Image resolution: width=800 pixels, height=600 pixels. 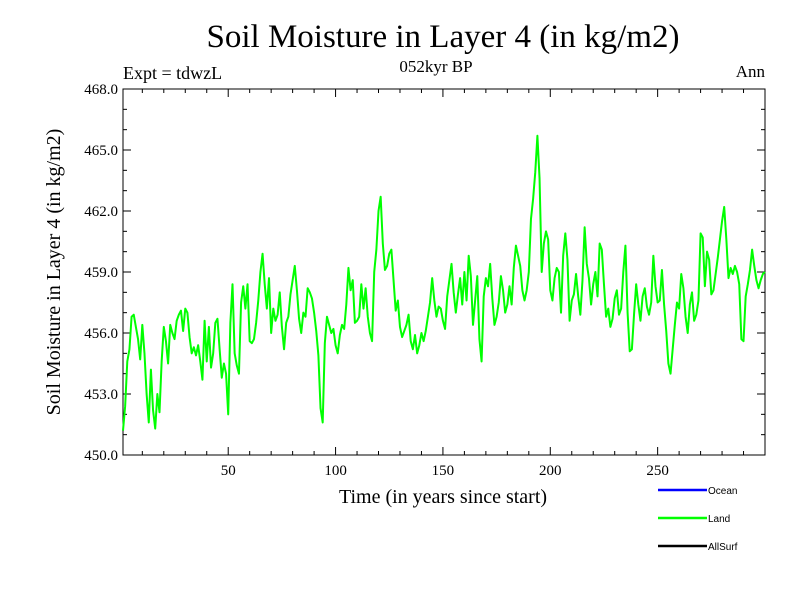 What do you see at coordinates (443, 497) in the screenshot?
I see `x-axis-label: Time (in years since start)` at bounding box center [443, 497].